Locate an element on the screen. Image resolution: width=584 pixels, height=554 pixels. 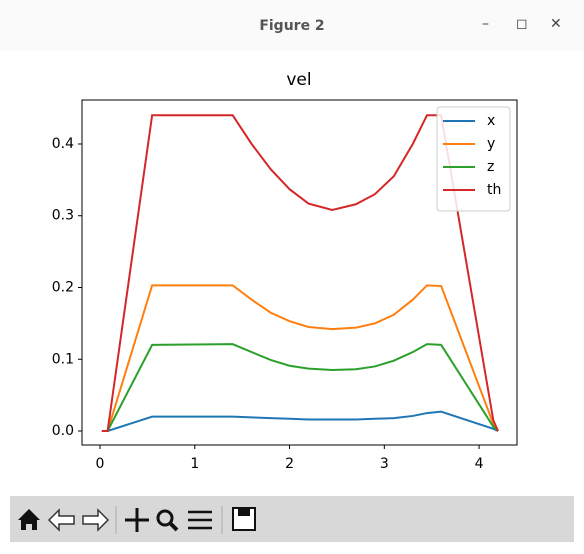
pan-button is located at coordinates (137, 520).